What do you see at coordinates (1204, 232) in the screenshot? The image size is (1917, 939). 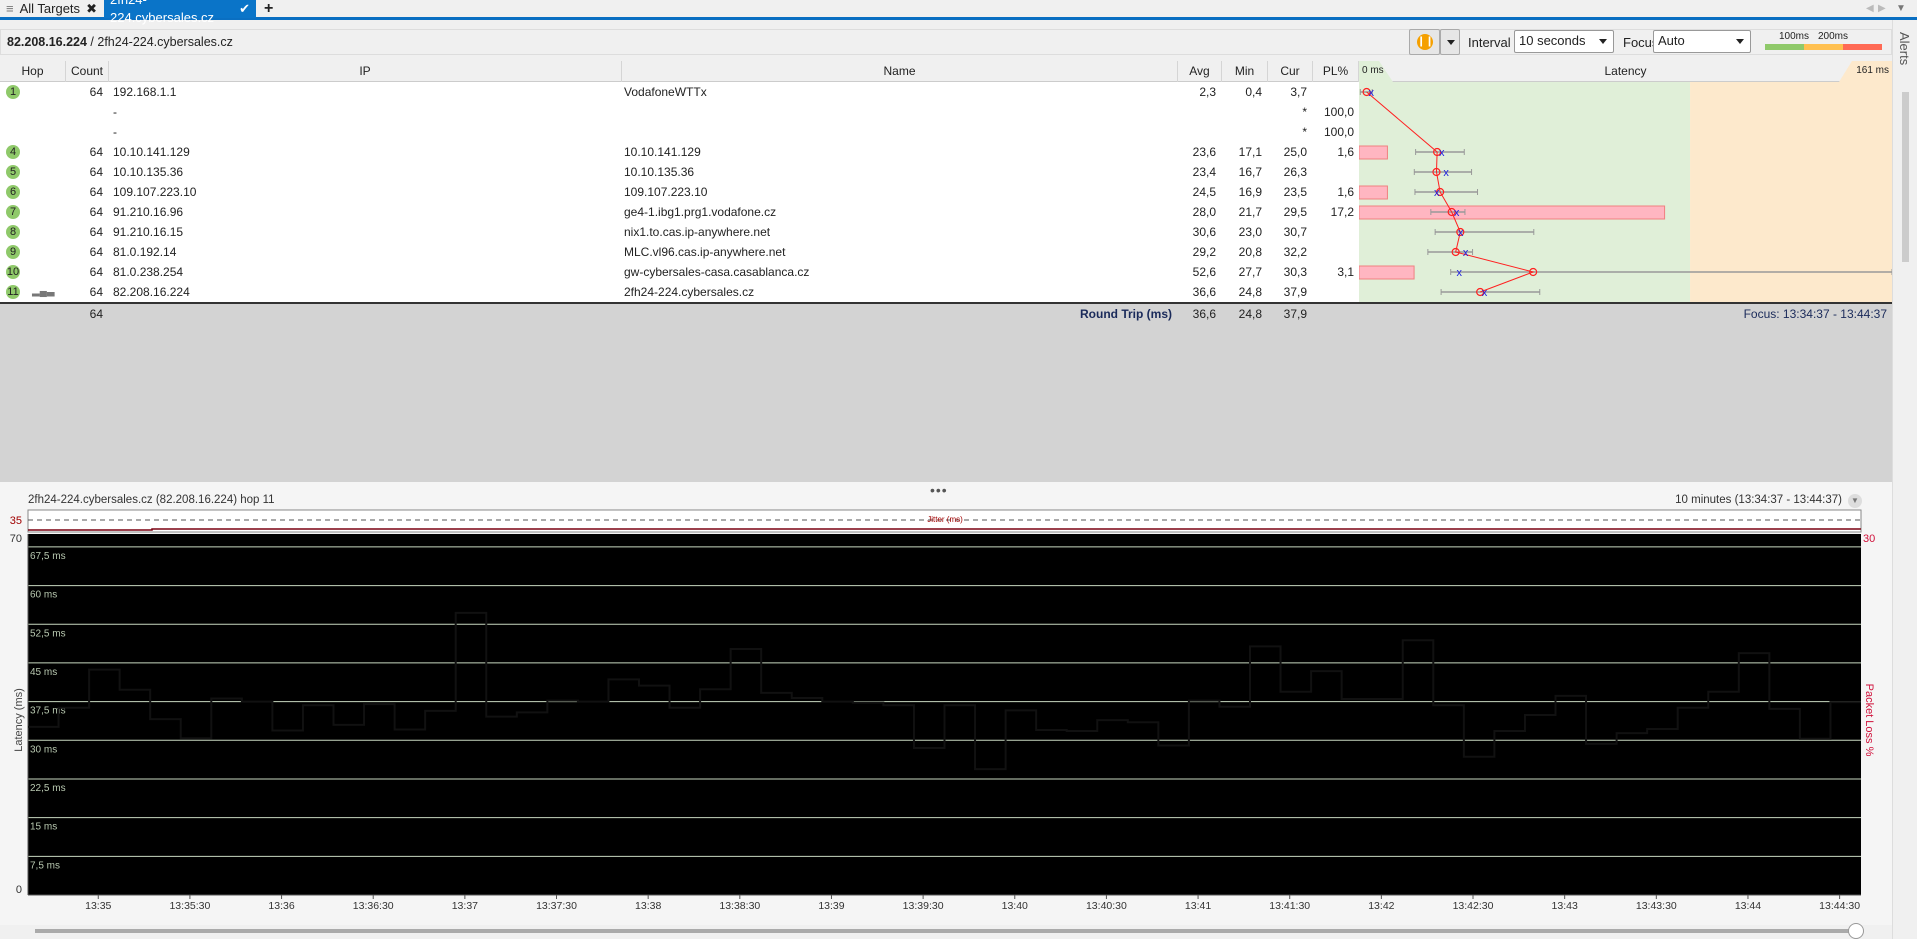 I see `cell-avg: 30,6` at bounding box center [1204, 232].